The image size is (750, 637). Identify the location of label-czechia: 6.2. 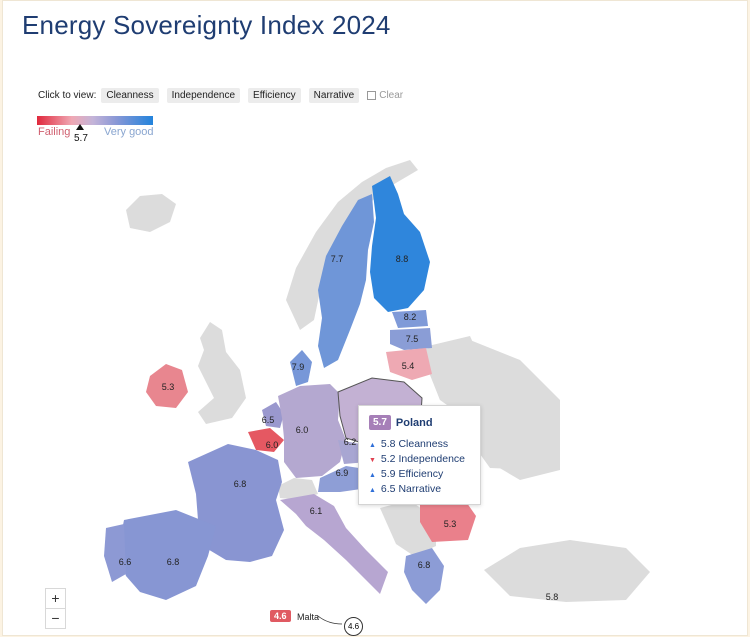
(350, 442).